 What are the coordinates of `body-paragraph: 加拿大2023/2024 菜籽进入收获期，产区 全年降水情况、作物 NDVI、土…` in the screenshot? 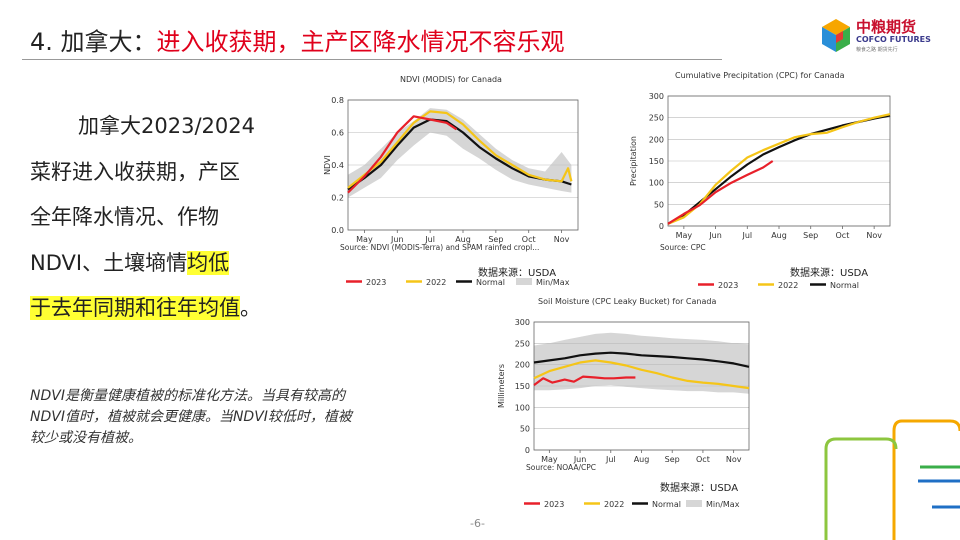 It's located at (165, 218).